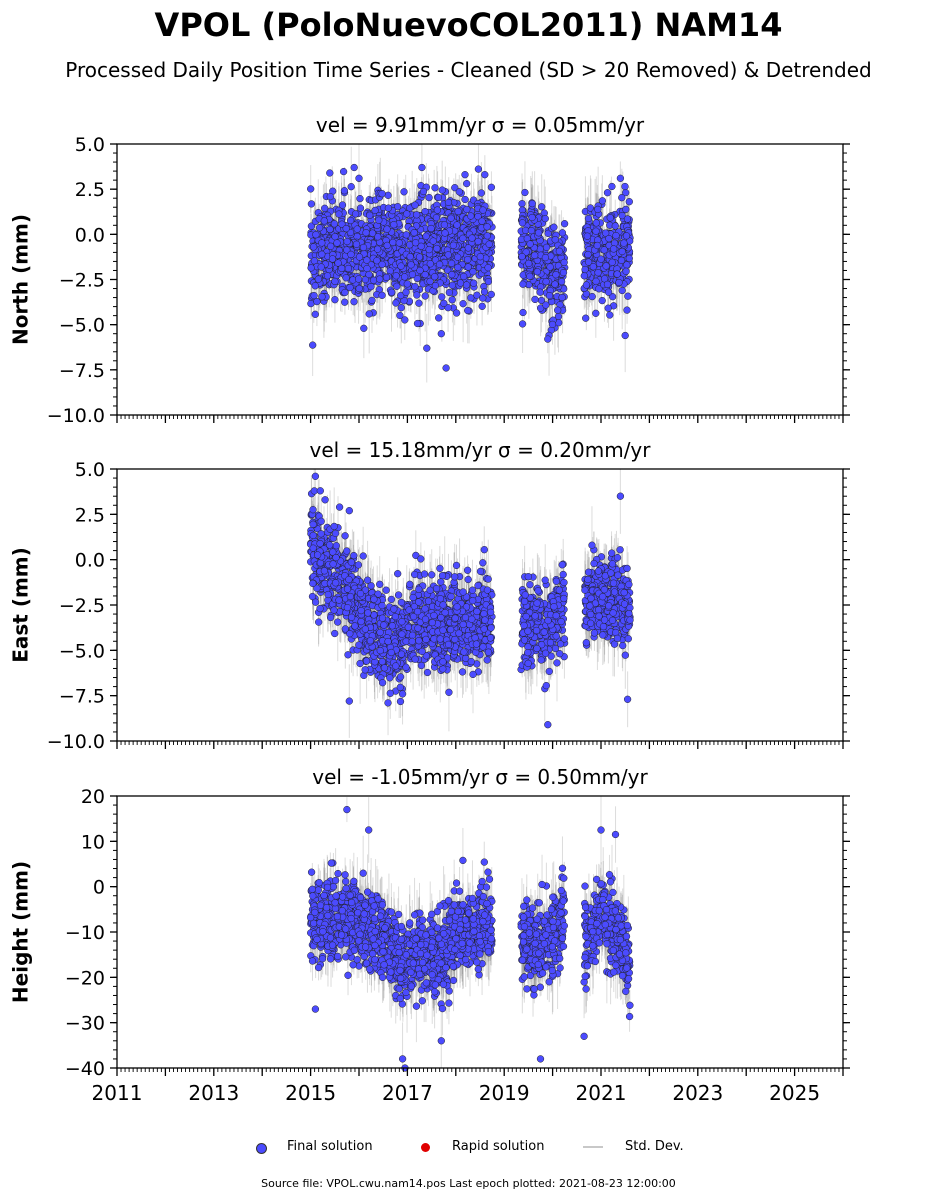 The width and height of the screenshot is (937, 1200). I want to click on y-tick-label: −2.5, so click(82, 281).